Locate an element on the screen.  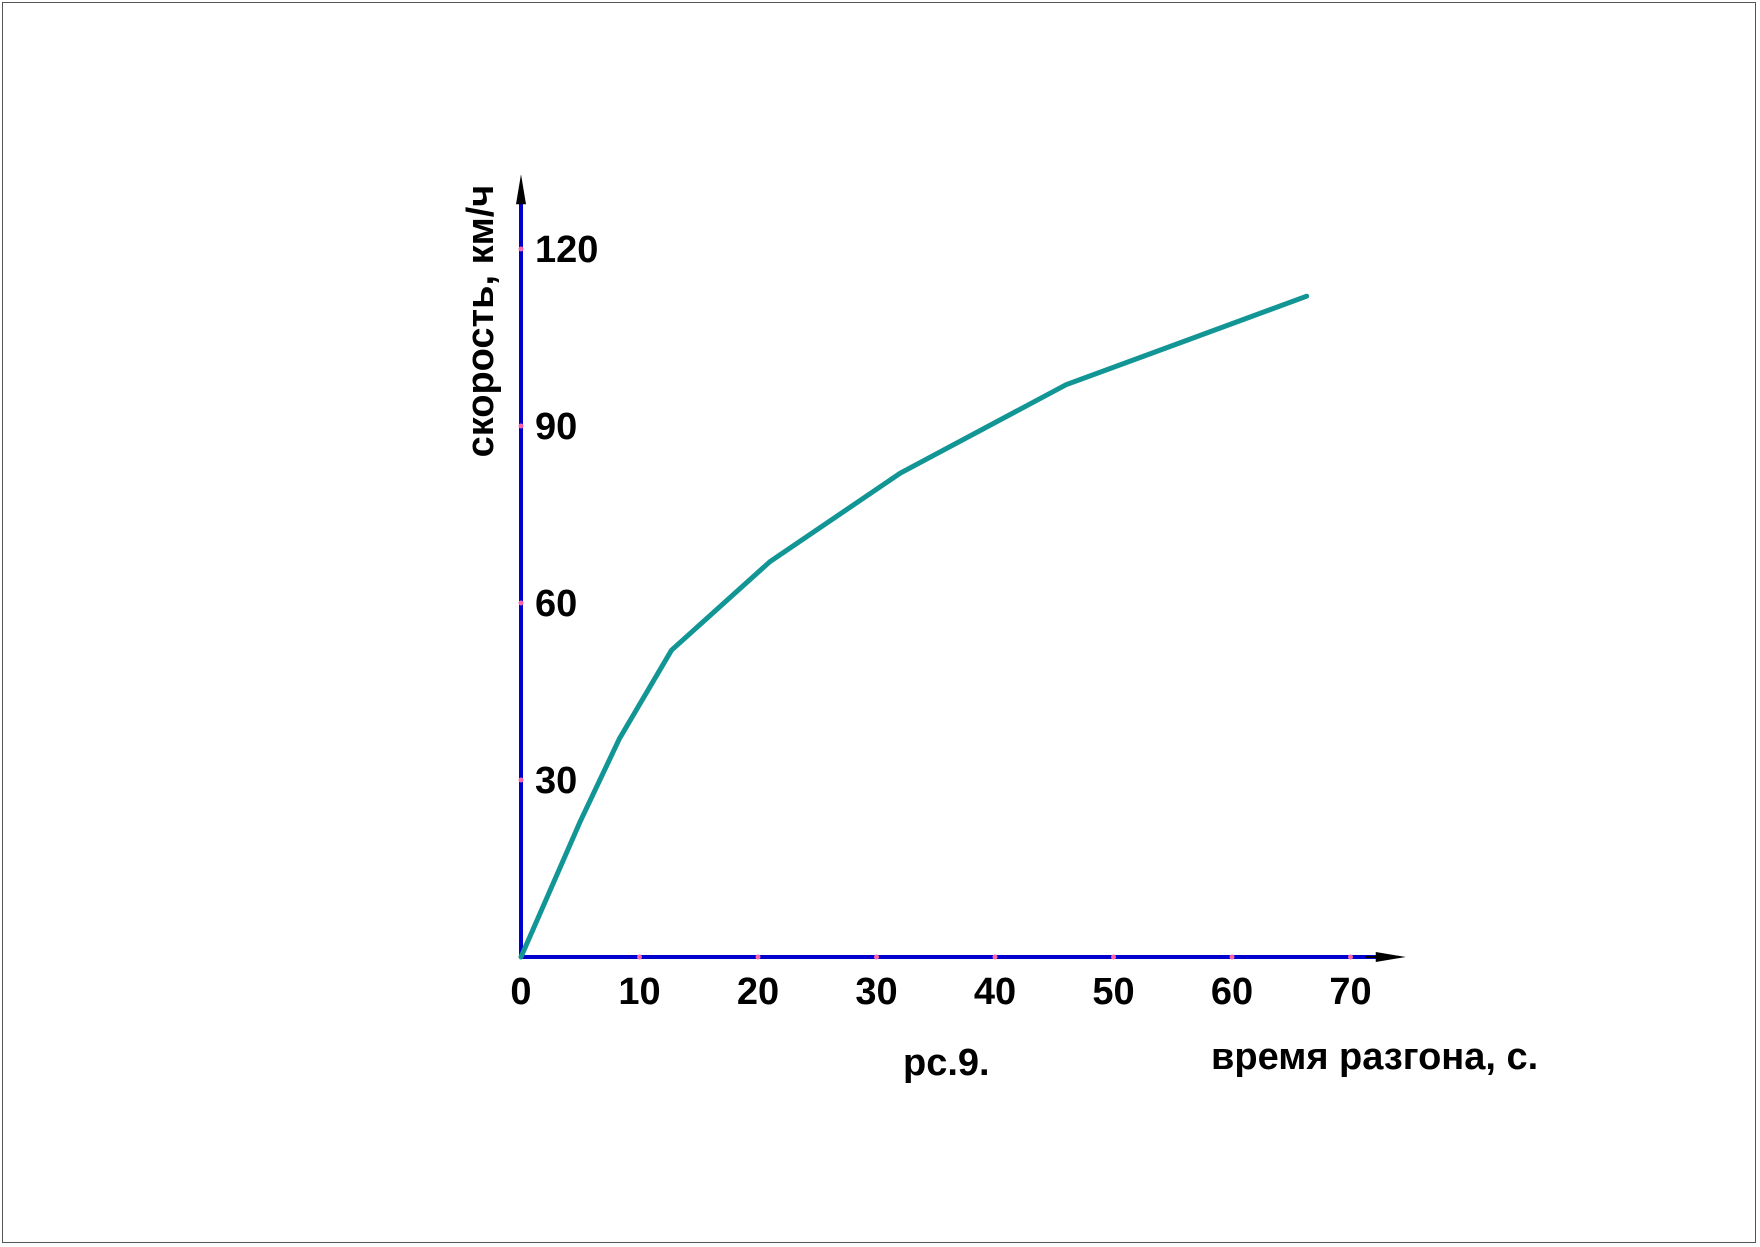
x-axis-label: время разгона, с. is located at coordinates (1374, 1057).